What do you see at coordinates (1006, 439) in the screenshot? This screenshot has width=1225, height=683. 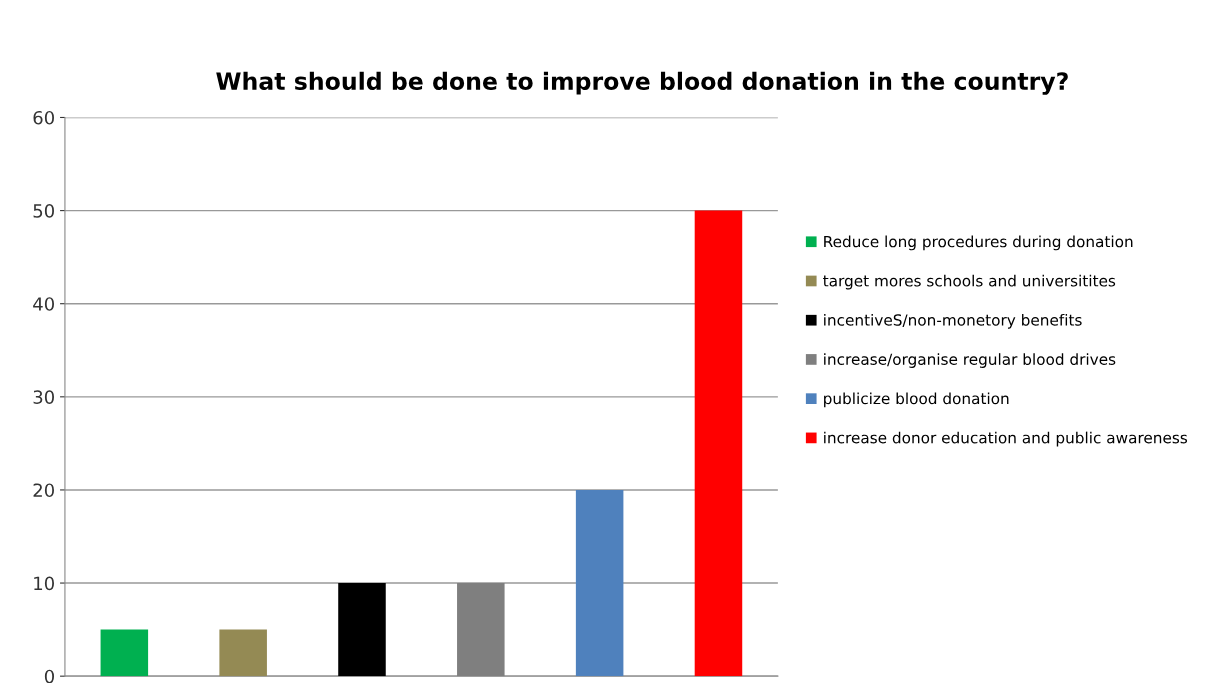 I see `legend-label: increase donor education and public awareness` at bounding box center [1006, 439].